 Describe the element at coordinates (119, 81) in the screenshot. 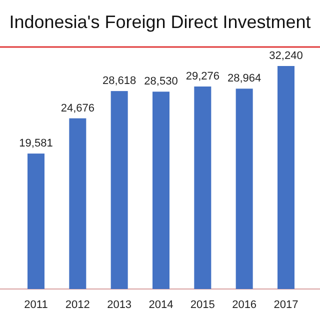

I see `data-label: 28,618` at that location.